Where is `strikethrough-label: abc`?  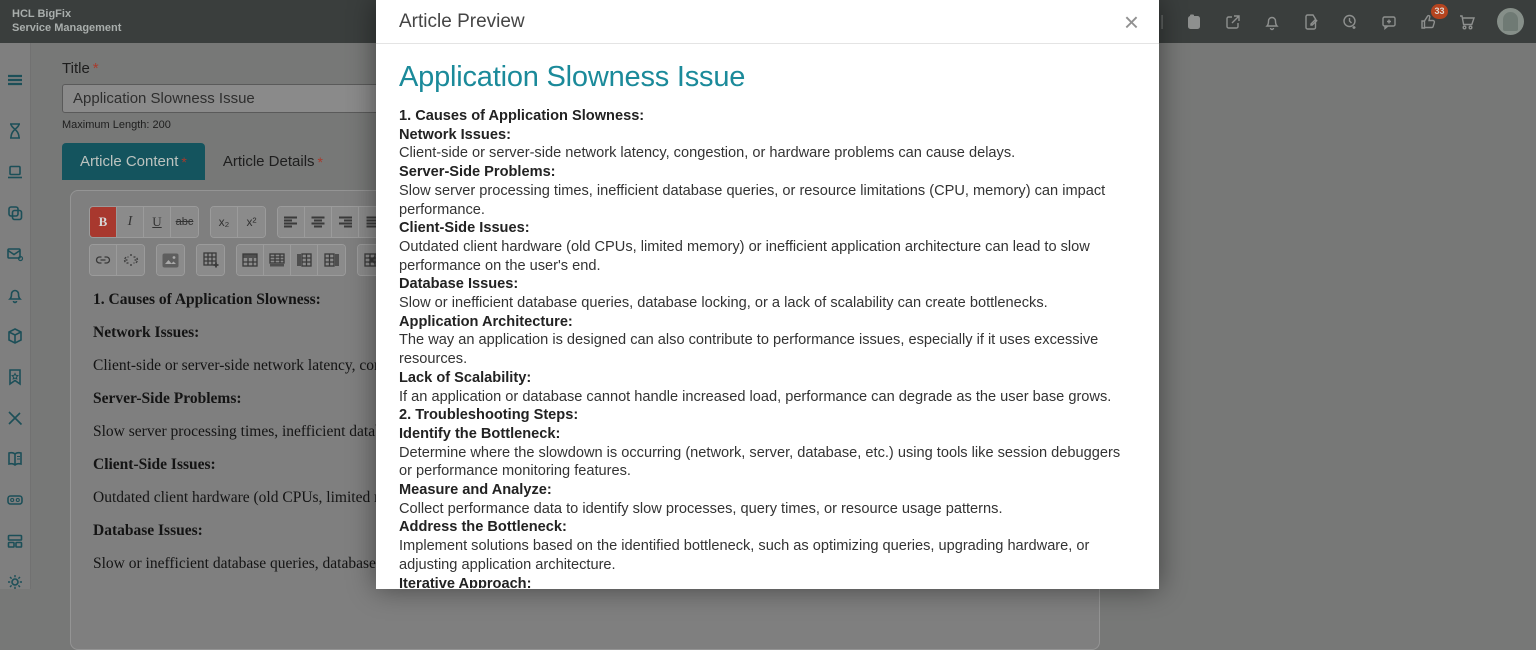 strikethrough-label: abc is located at coordinates (184, 222).